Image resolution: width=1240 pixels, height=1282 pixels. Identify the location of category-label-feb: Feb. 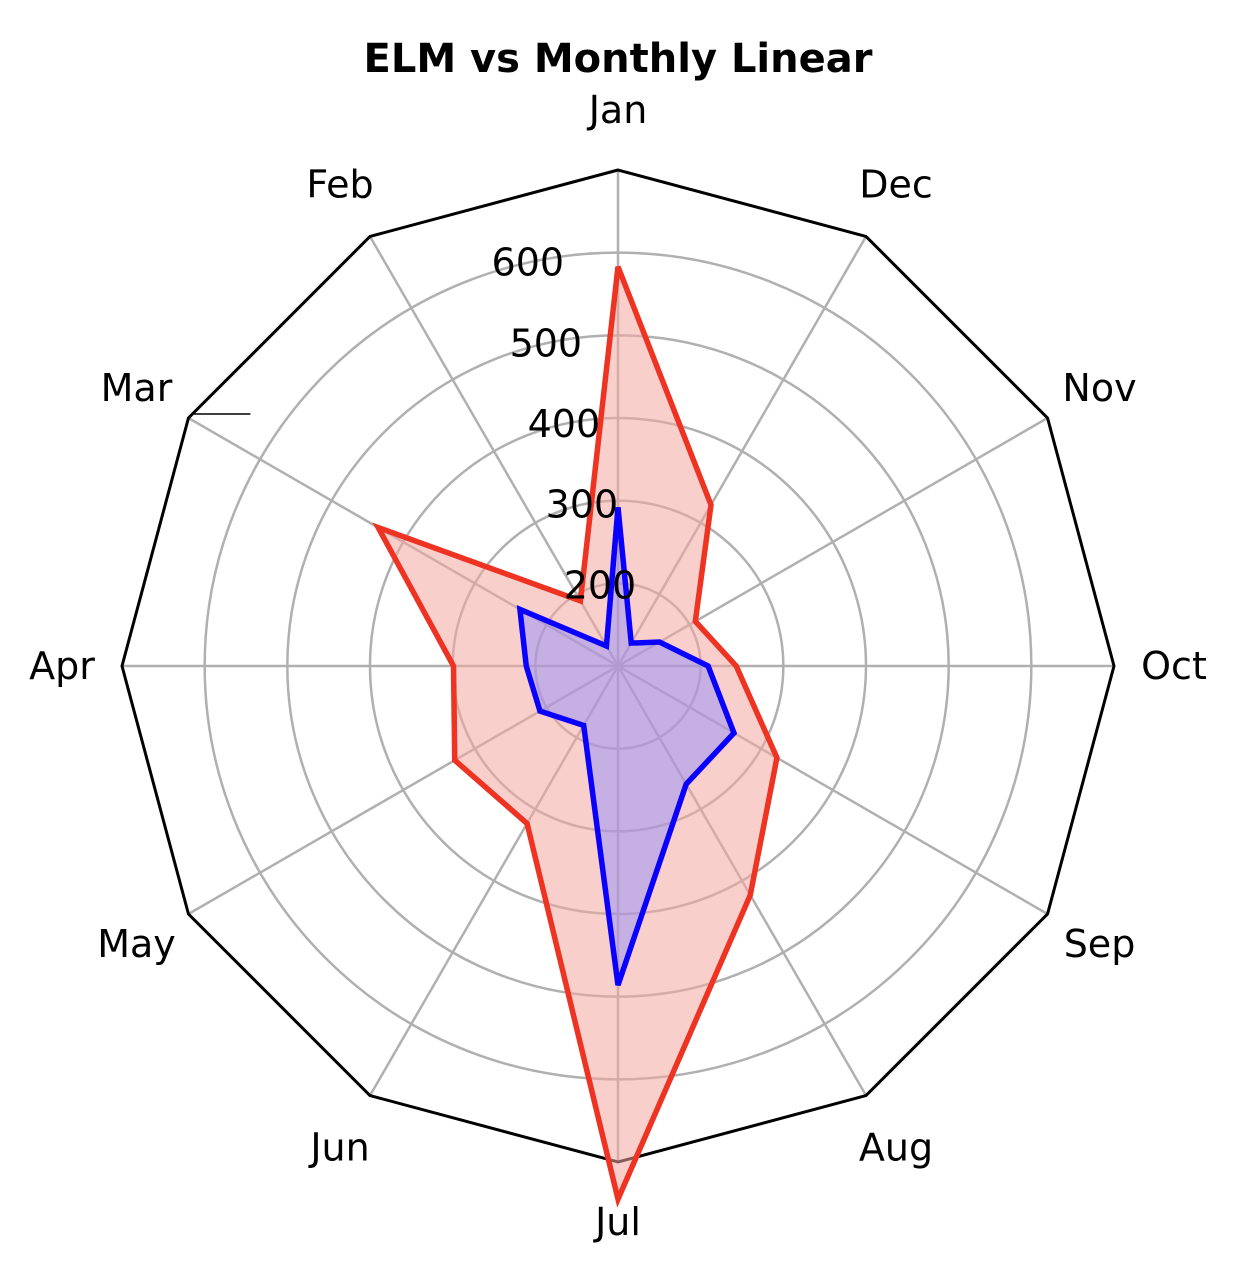
(339, 184).